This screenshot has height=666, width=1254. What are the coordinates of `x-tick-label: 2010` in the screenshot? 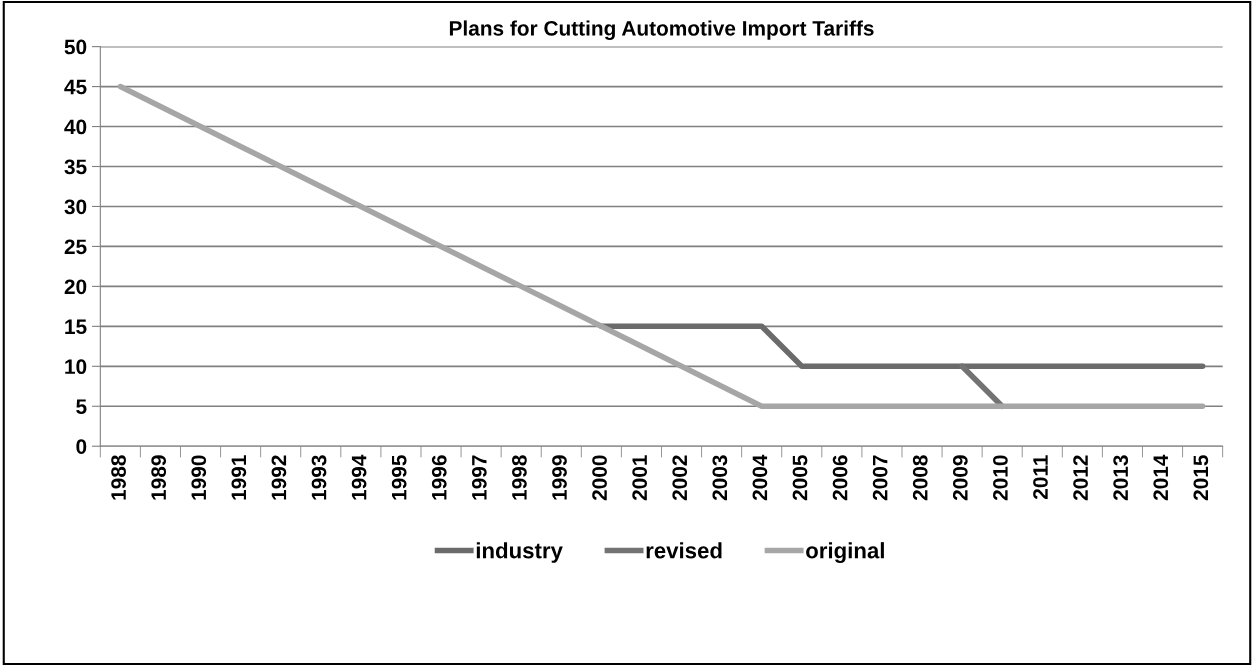 It's located at (1000, 478).